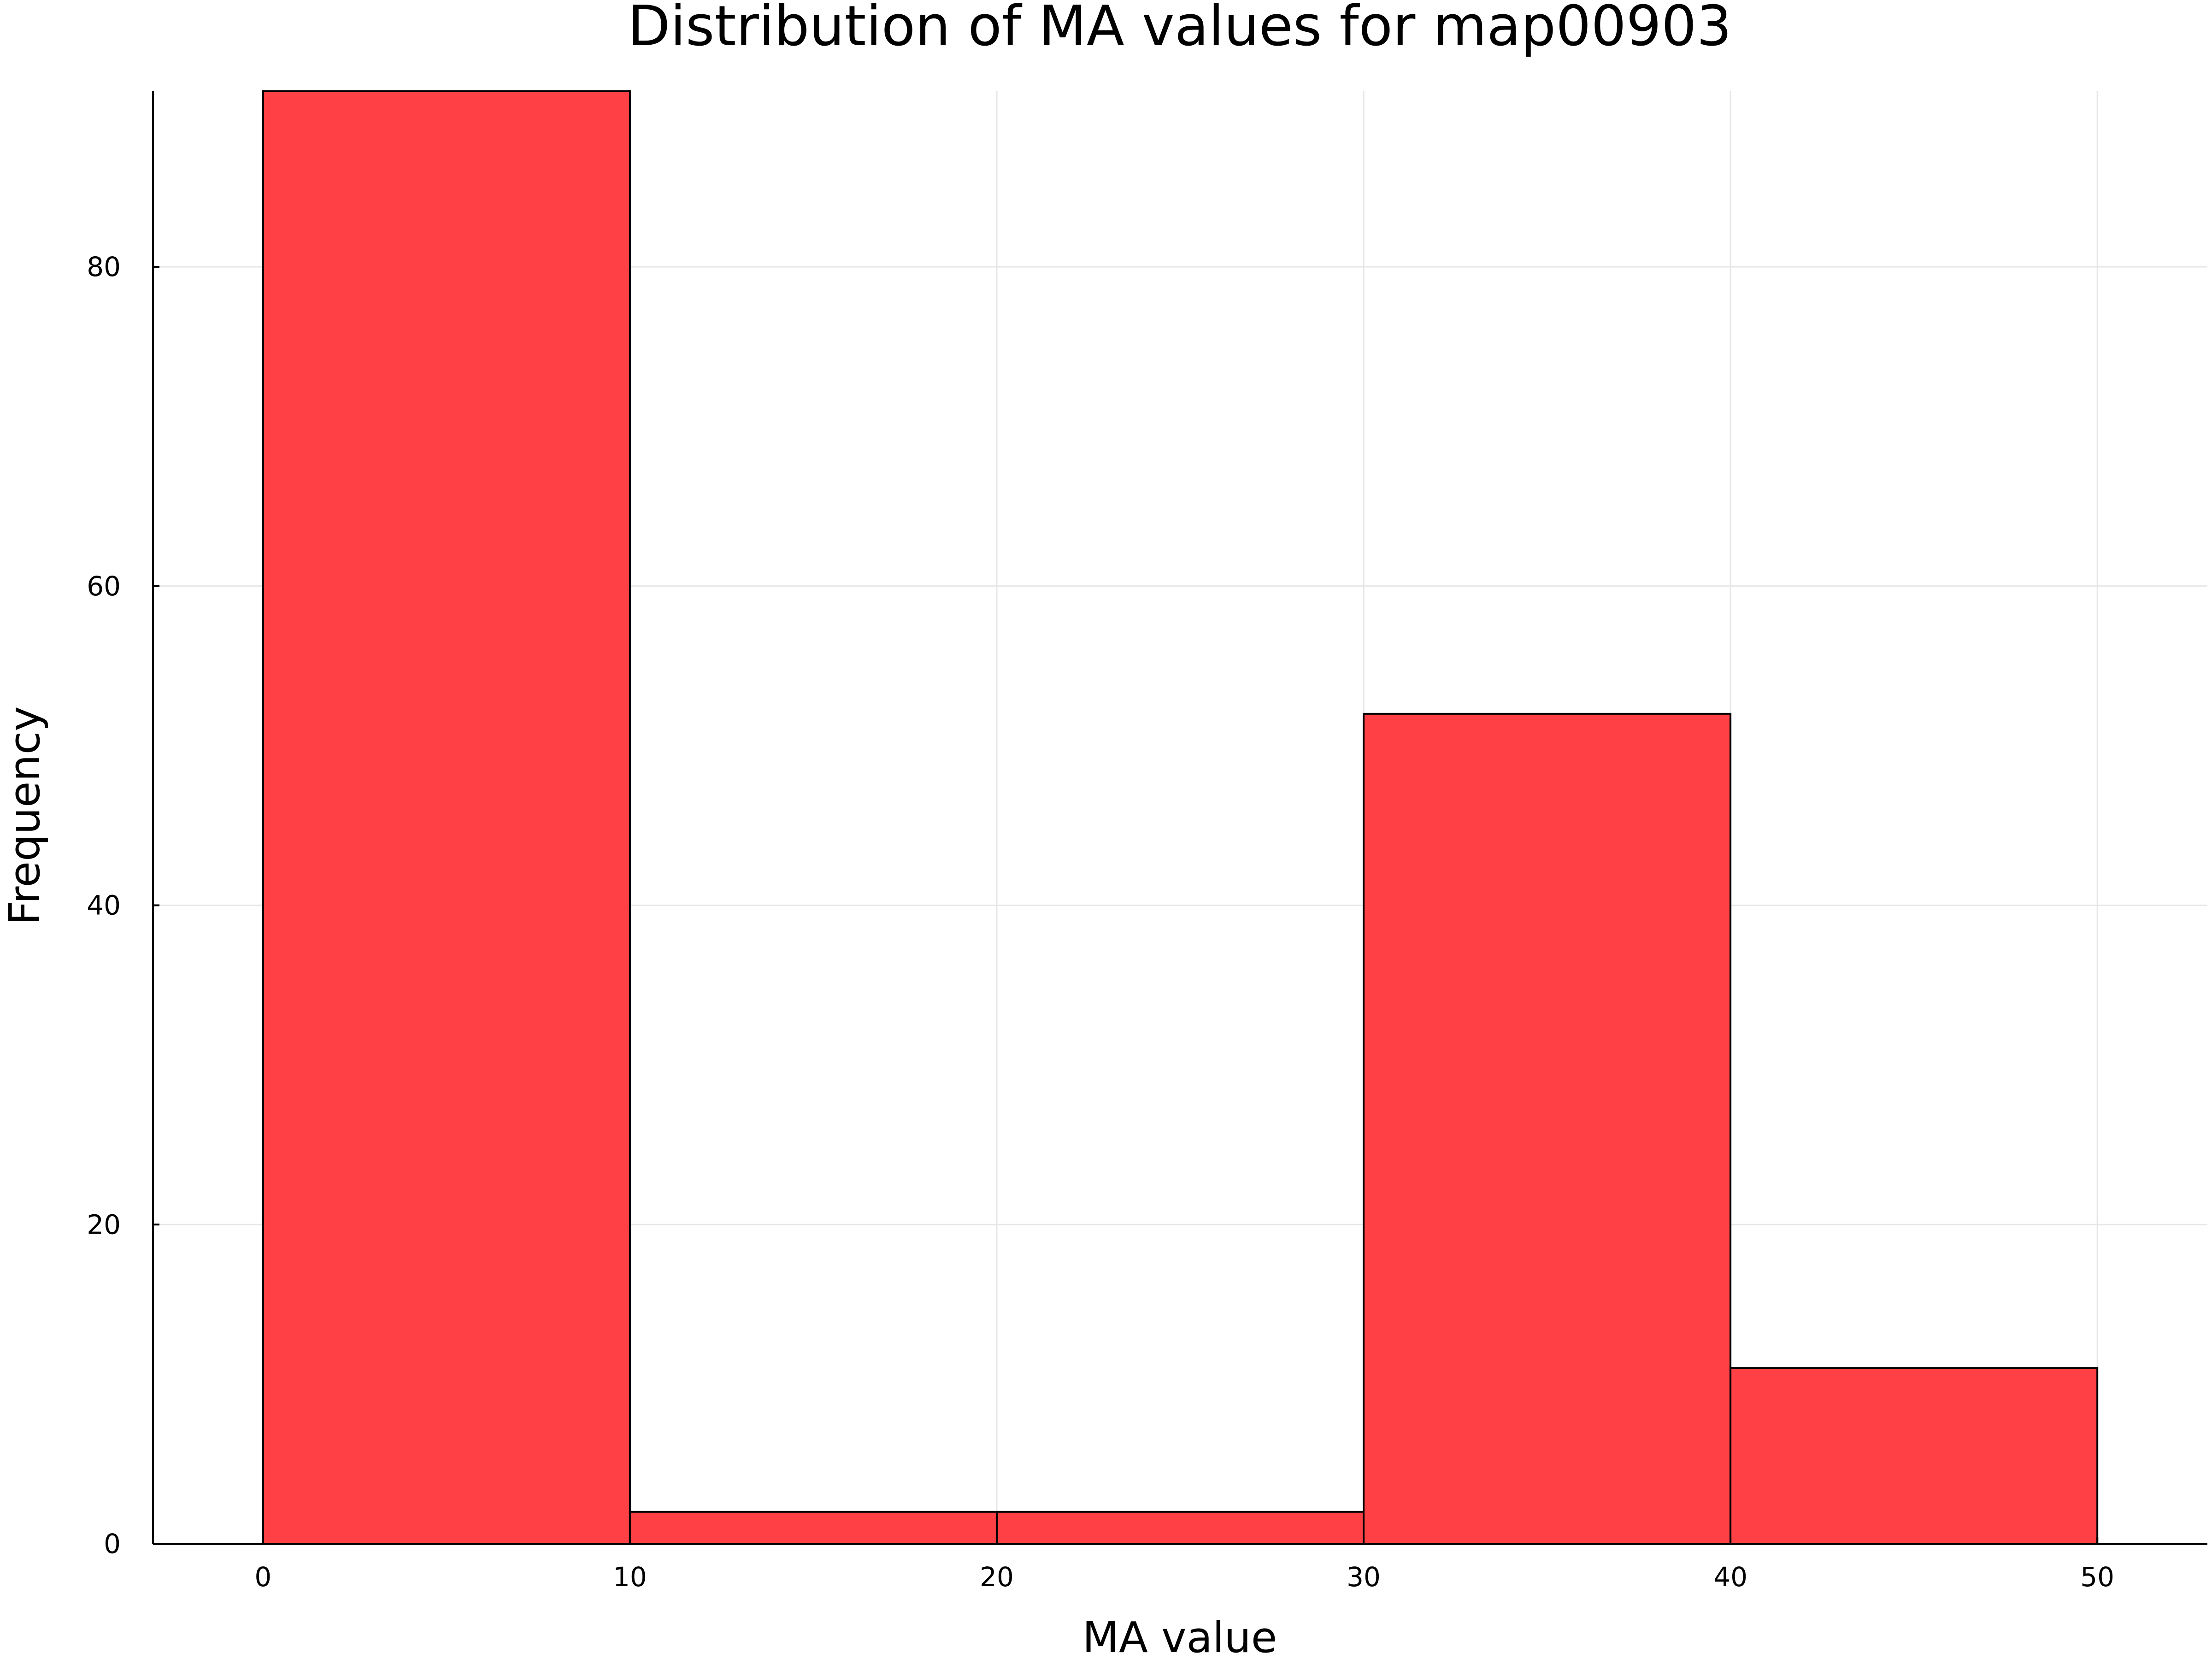 The image size is (2212, 1659). I want to click on y-tick-label-1: 20, so click(104, 1224).